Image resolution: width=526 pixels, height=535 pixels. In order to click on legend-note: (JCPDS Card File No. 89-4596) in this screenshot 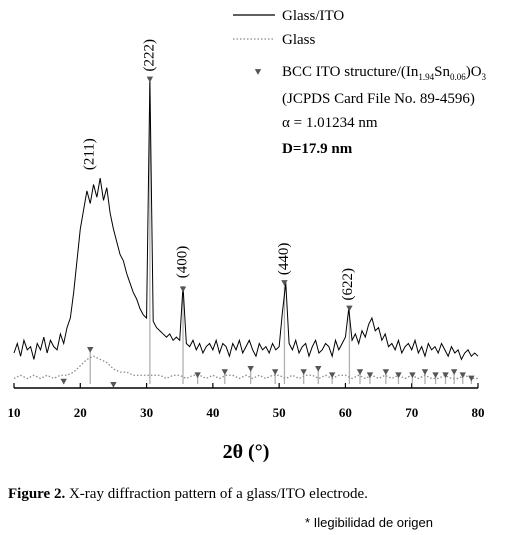, I will do `click(378, 99)`.